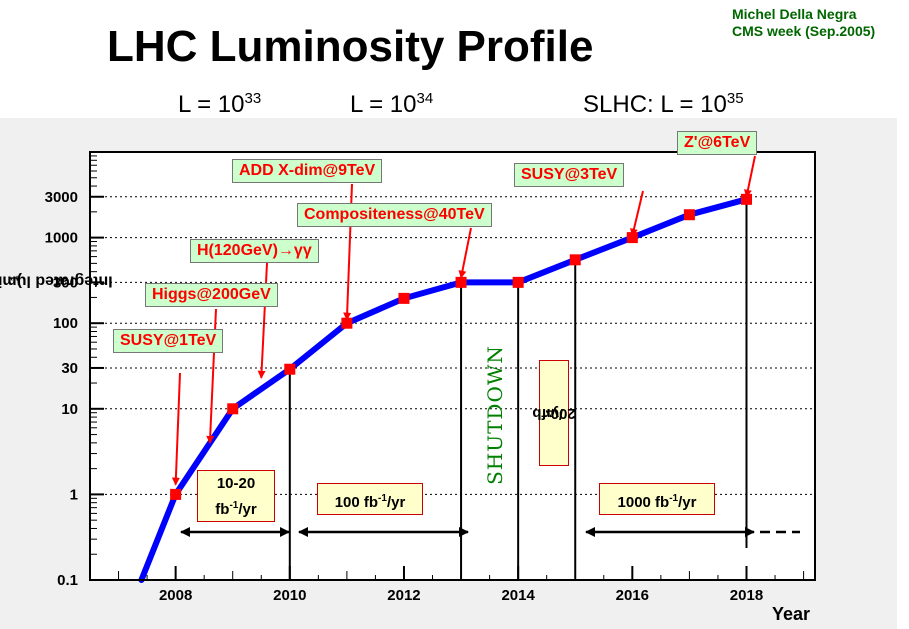 This screenshot has height=629, width=909. Describe the element at coordinates (657, 499) in the screenshot. I see `rate-box-1000: 1000 fb-1/yr` at that location.